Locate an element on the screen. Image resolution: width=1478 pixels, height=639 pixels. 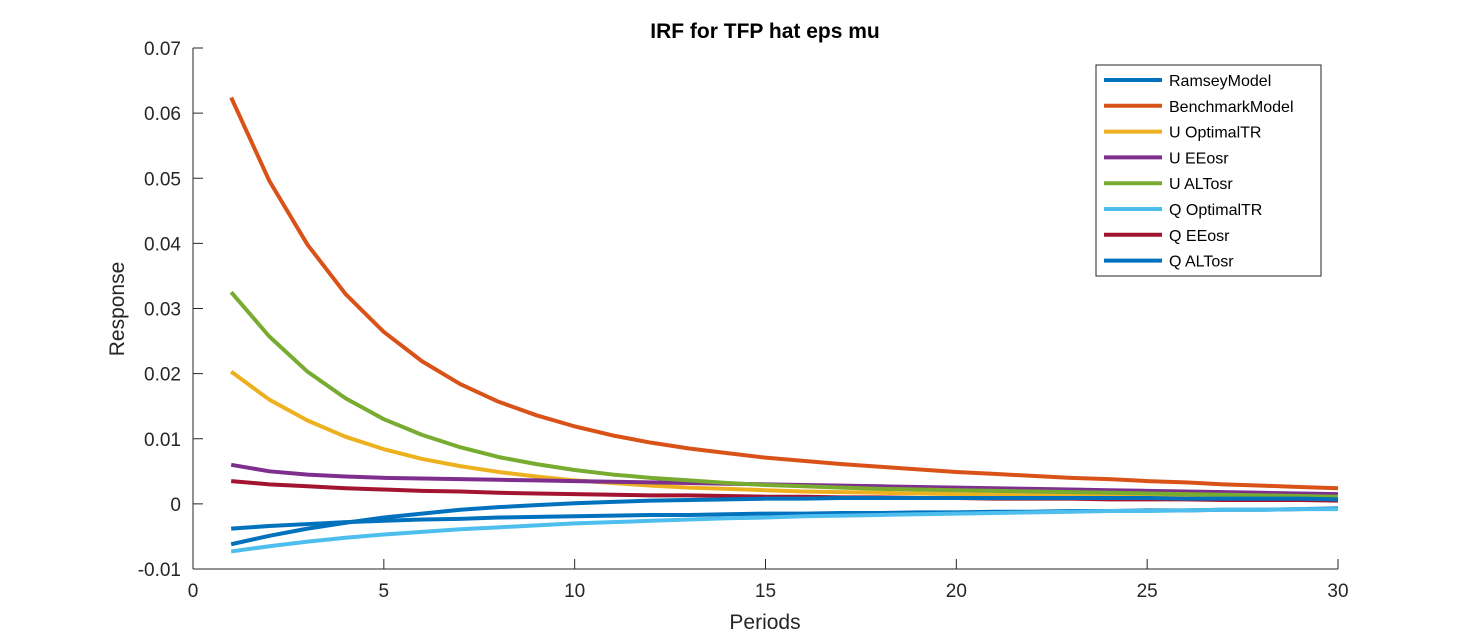
x-tick-label: 30 is located at coordinates (1337, 591).